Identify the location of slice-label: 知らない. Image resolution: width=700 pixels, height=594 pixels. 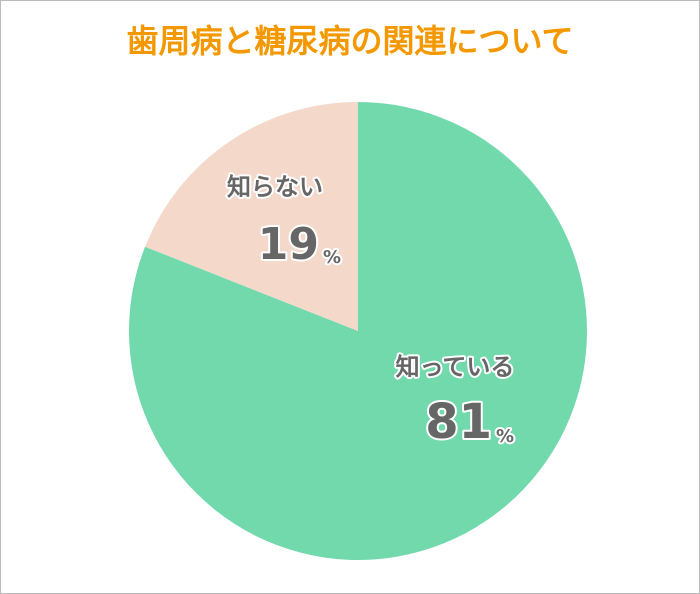
(275, 187).